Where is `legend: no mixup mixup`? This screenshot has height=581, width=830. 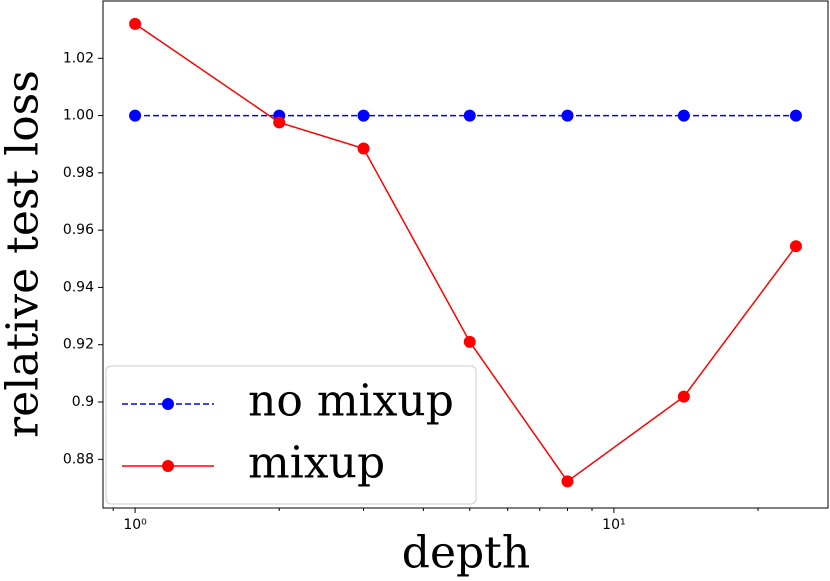 legend: no mixup mixup is located at coordinates (291, 435).